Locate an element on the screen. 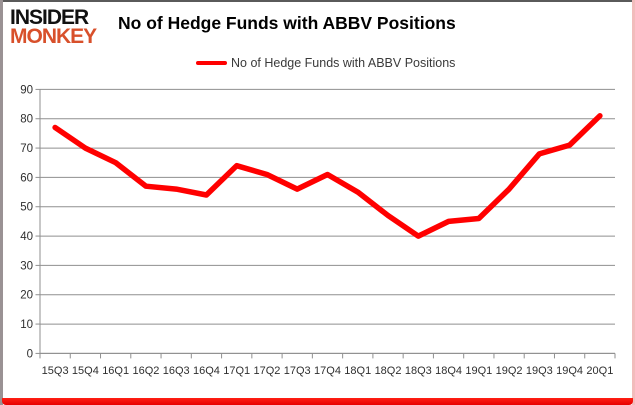 The width and height of the screenshot is (635, 405). x-tick-label: 19Q4 is located at coordinates (569, 371).